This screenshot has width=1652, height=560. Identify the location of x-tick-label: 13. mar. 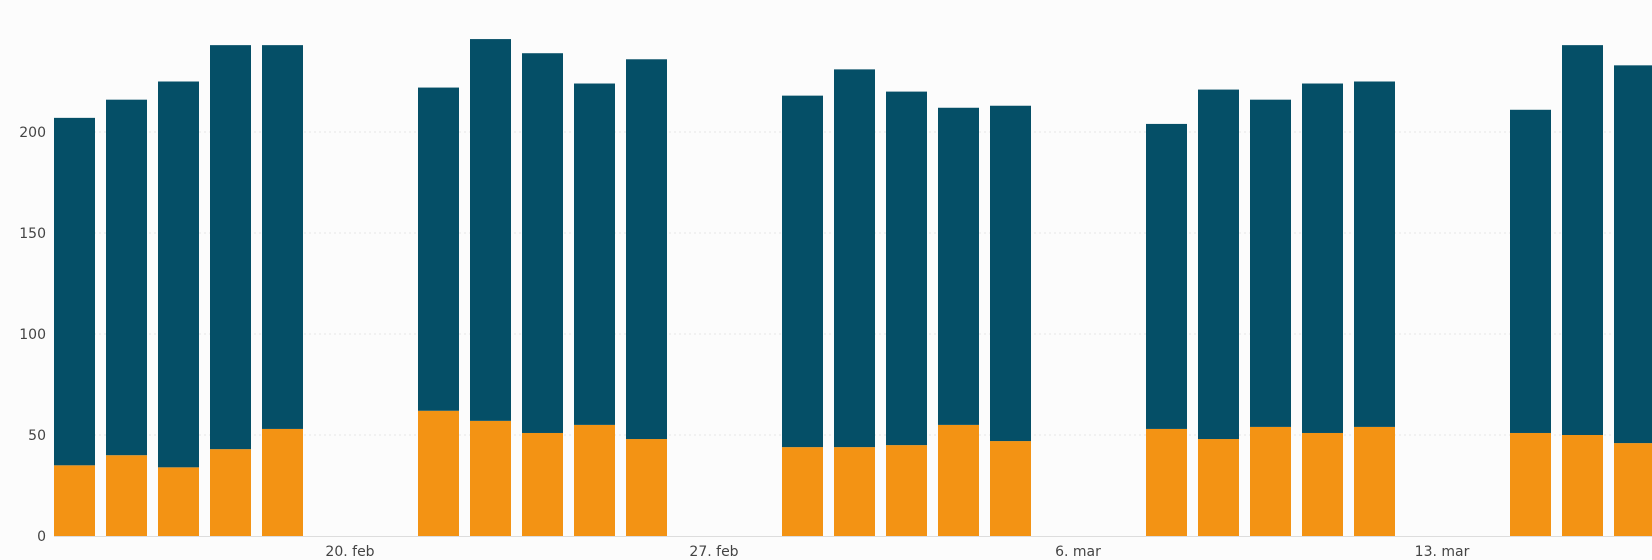
(1442, 552).